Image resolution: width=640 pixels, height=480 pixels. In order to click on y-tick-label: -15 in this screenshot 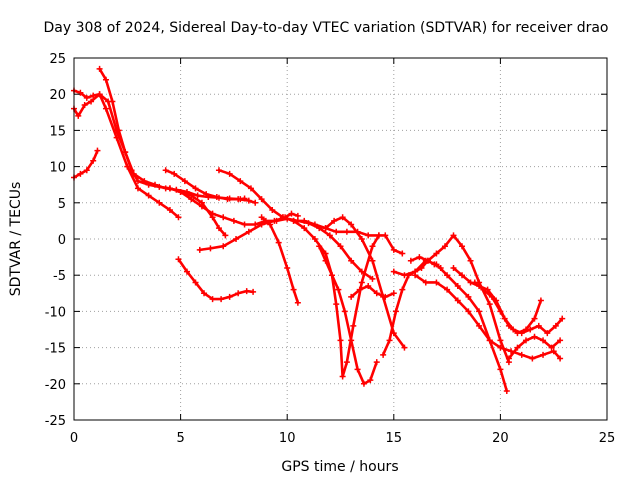, I will do `click(55, 349)`.